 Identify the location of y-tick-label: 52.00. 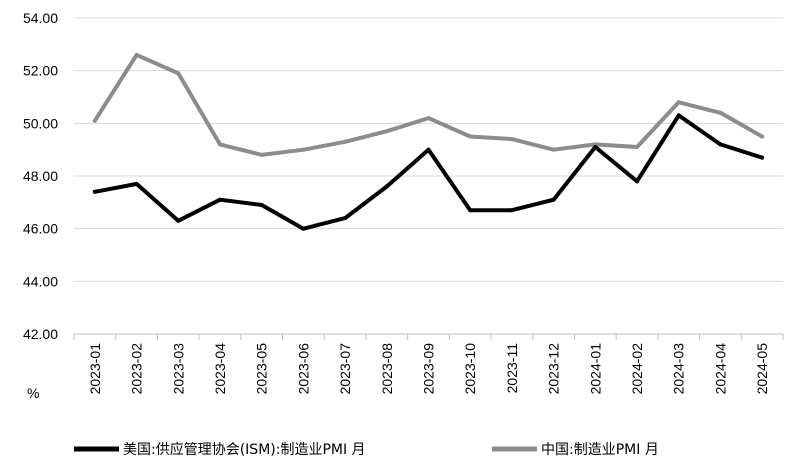
(40, 71).